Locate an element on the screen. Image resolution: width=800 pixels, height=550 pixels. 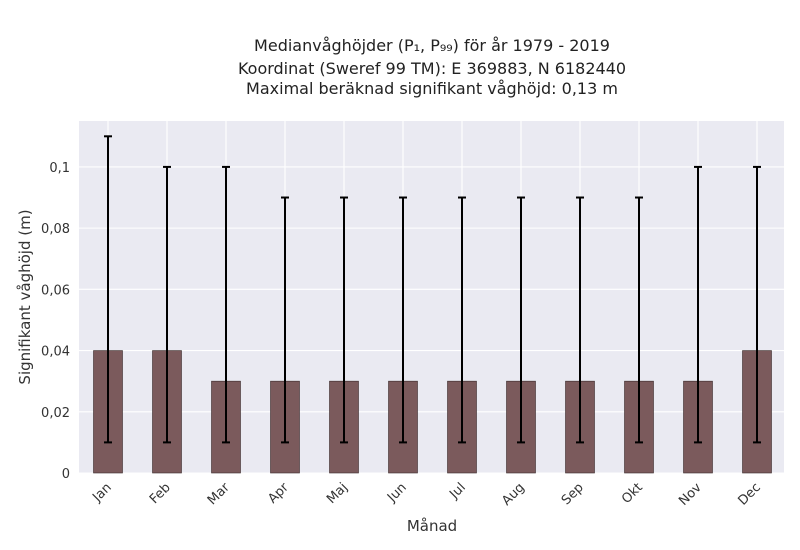
x-tick-label: Apr is located at coordinates (278, 493).